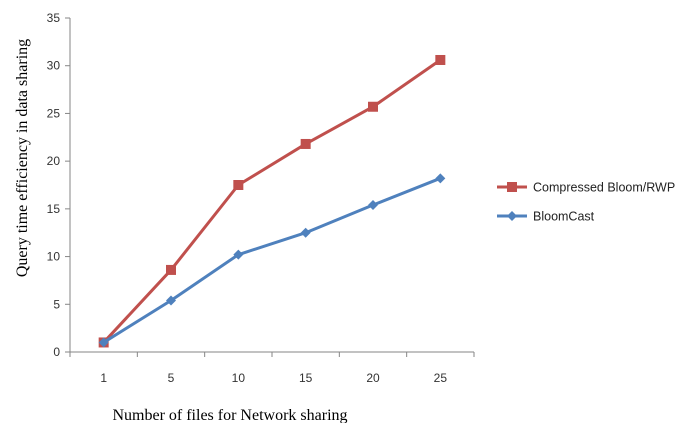  I want to click on x-tick-label-1: 5, so click(171, 378).